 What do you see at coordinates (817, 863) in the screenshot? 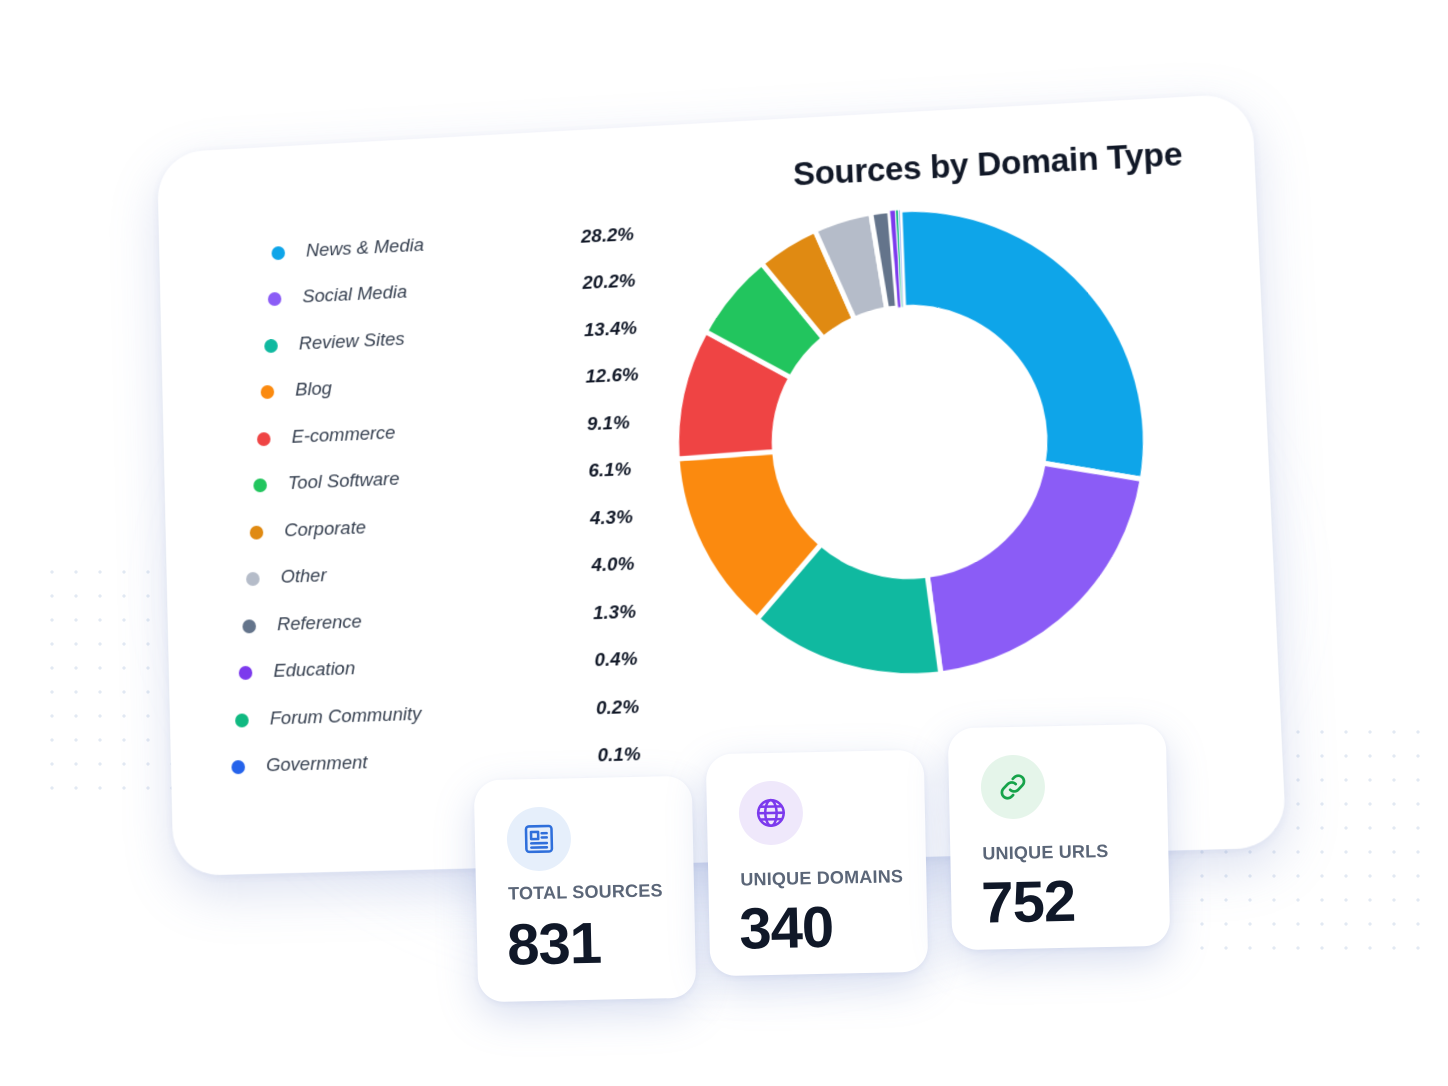
I see `stat-card-unique-domains: UNIQUE DOMAINS 340` at bounding box center [817, 863].